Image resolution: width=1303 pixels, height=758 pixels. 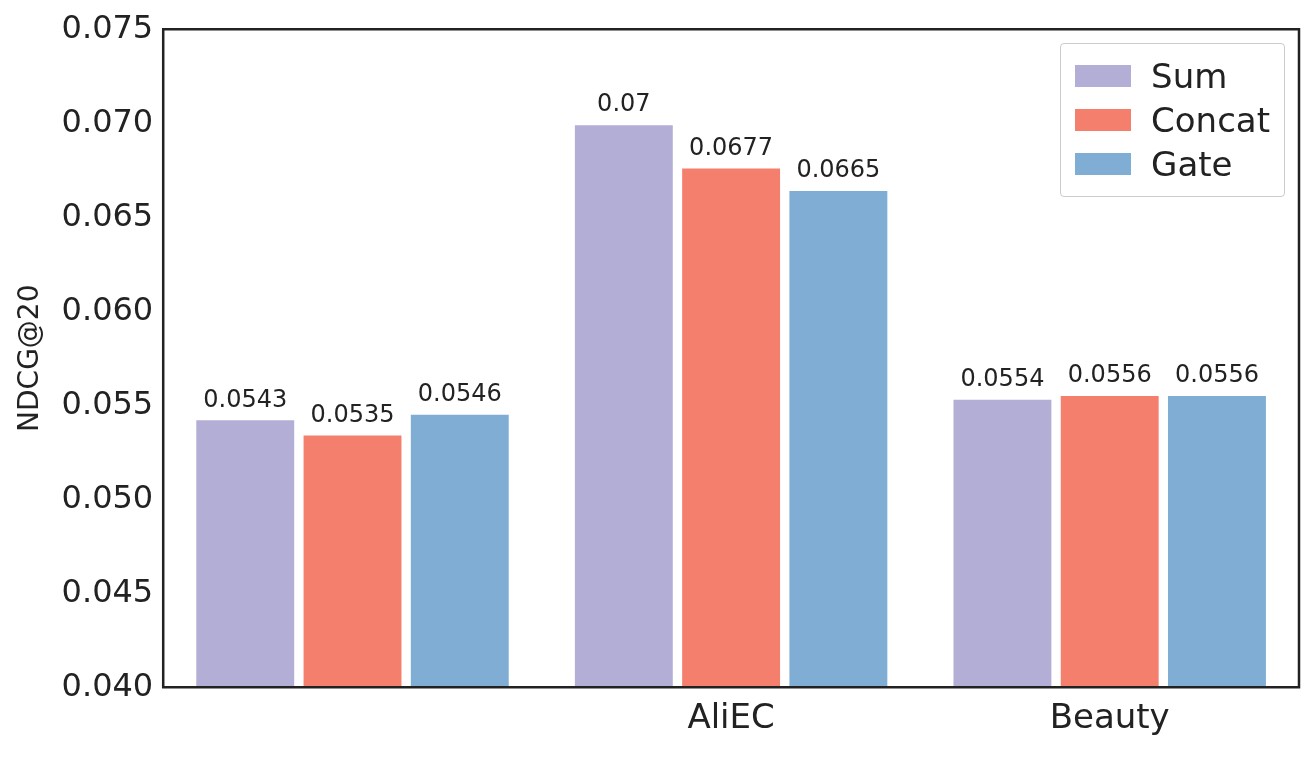 What do you see at coordinates (107, 590) in the screenshot?
I see `y-tick-label: 0.045` at bounding box center [107, 590].